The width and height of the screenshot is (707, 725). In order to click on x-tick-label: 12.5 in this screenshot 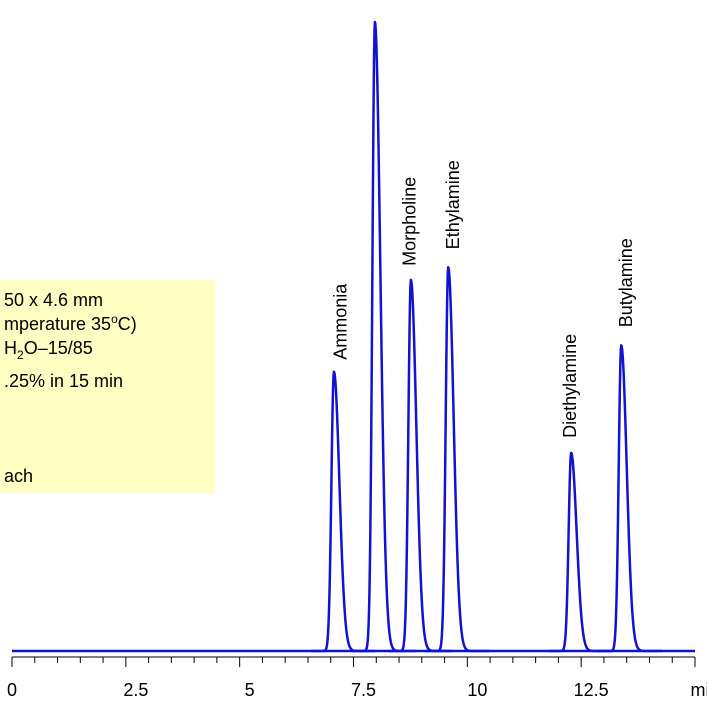, I will do `click(591, 690)`.